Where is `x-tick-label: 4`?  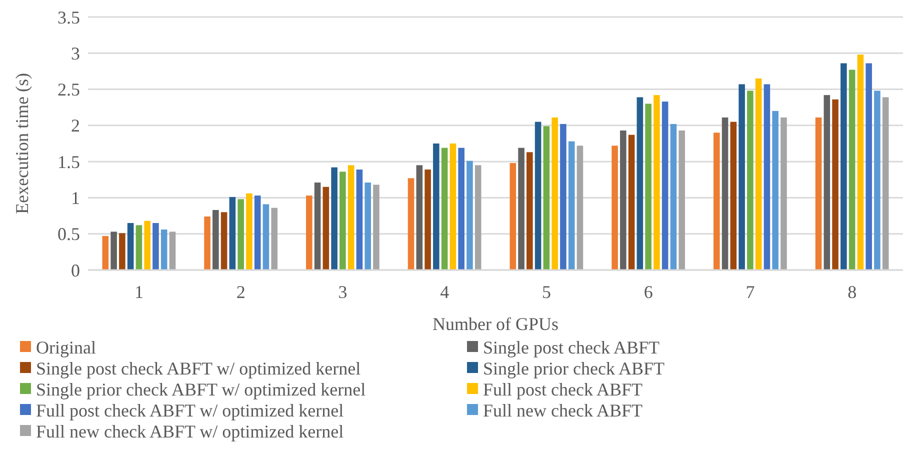 x-tick-label: 4 is located at coordinates (445, 292).